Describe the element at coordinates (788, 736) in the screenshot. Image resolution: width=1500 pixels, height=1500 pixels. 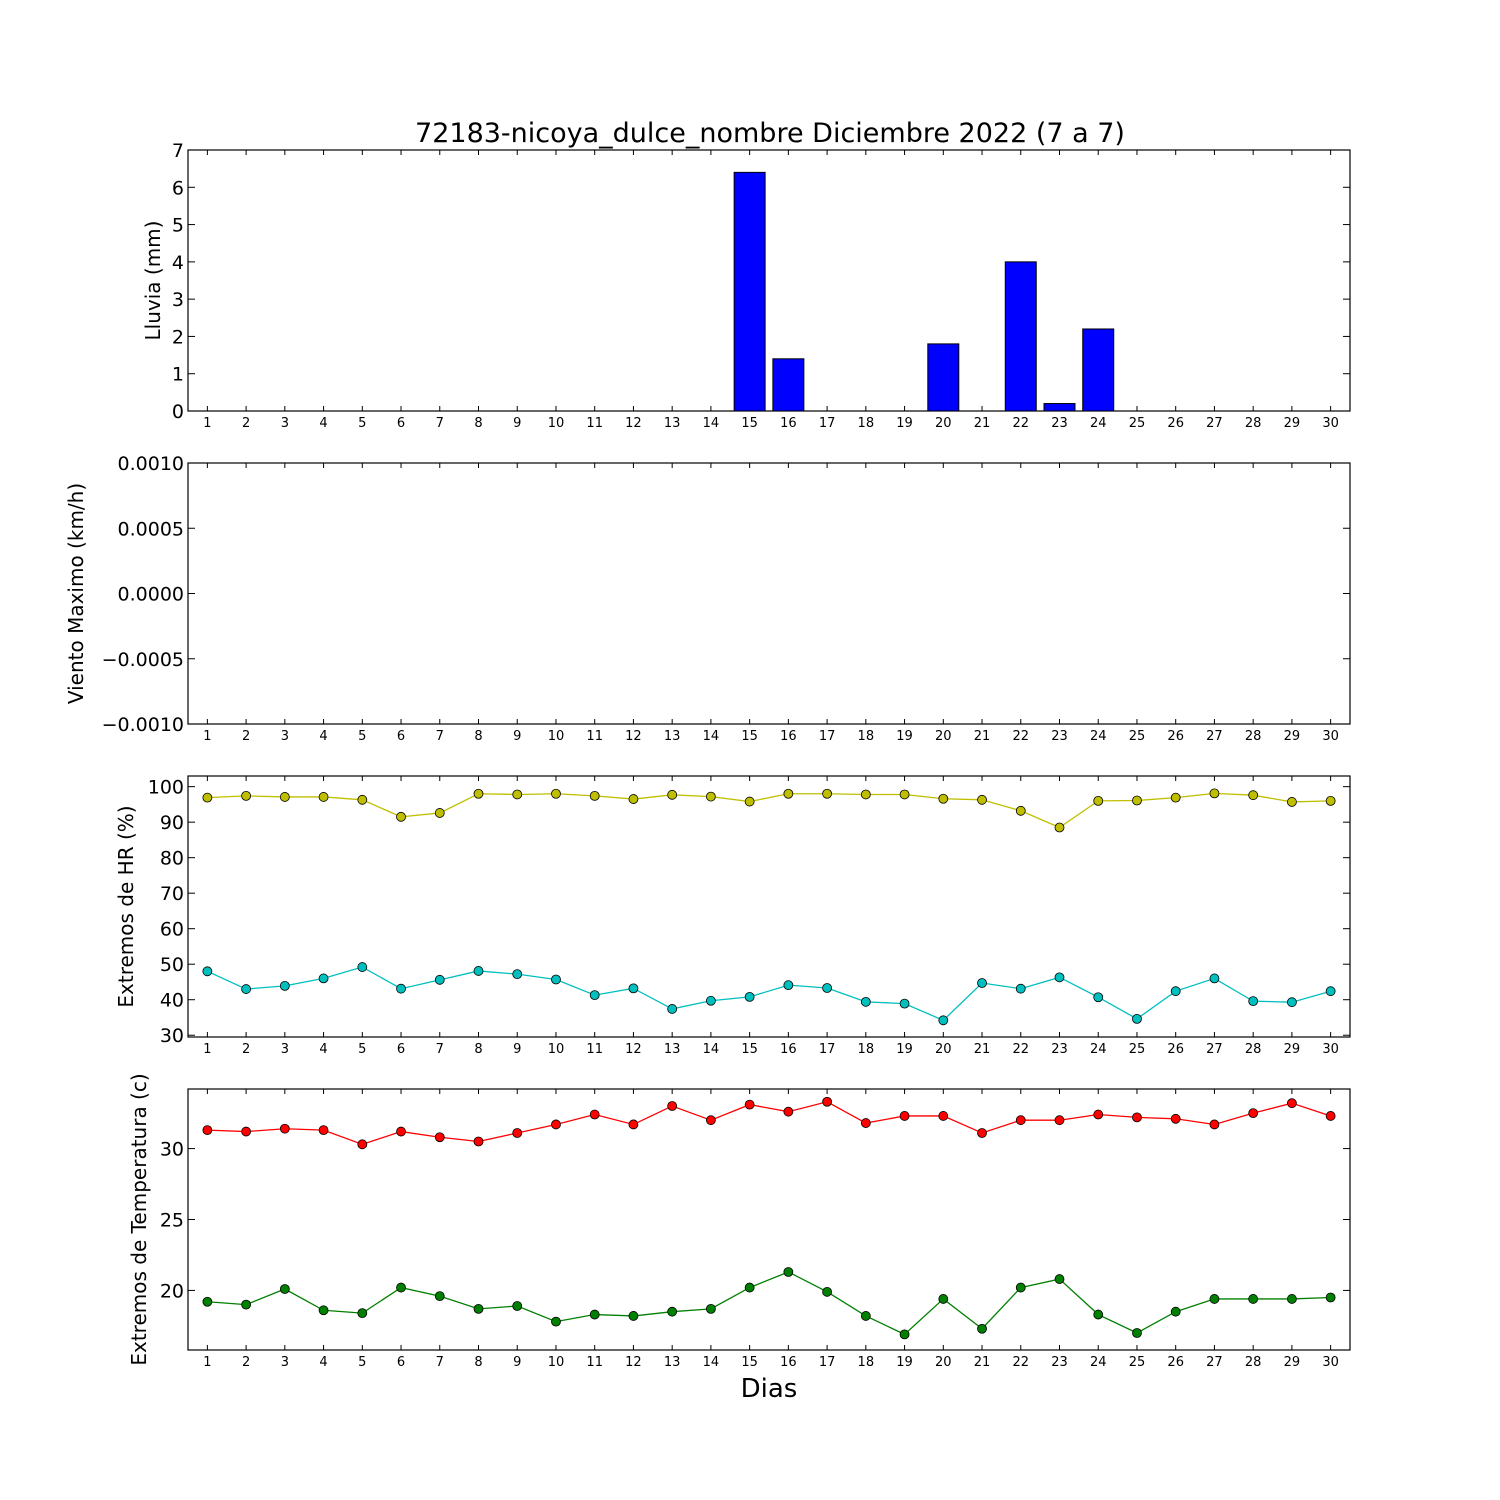
I see `x-tick-label: 16` at that location.